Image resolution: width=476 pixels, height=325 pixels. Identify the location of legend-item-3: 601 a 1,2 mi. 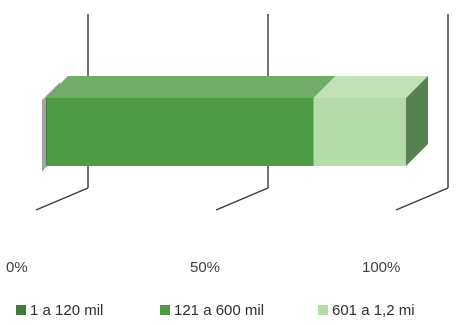
(366, 310).